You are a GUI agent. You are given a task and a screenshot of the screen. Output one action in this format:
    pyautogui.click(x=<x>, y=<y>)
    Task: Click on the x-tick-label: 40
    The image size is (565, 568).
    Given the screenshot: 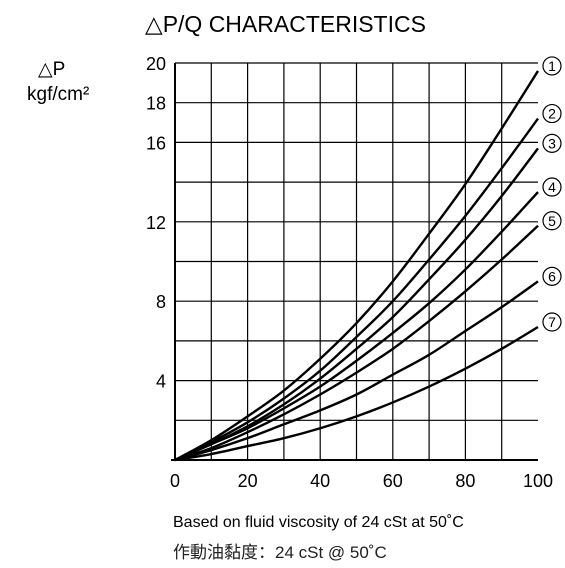 What is the action you would take?
    pyautogui.click(x=320, y=481)
    